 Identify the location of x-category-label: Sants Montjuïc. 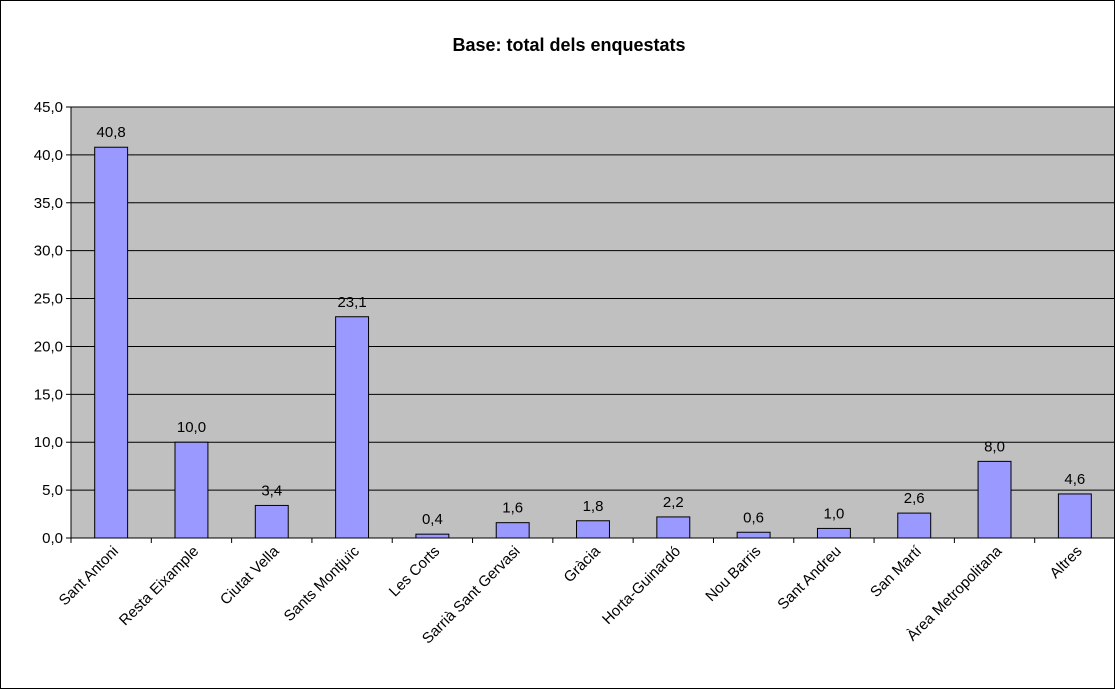
(322, 583).